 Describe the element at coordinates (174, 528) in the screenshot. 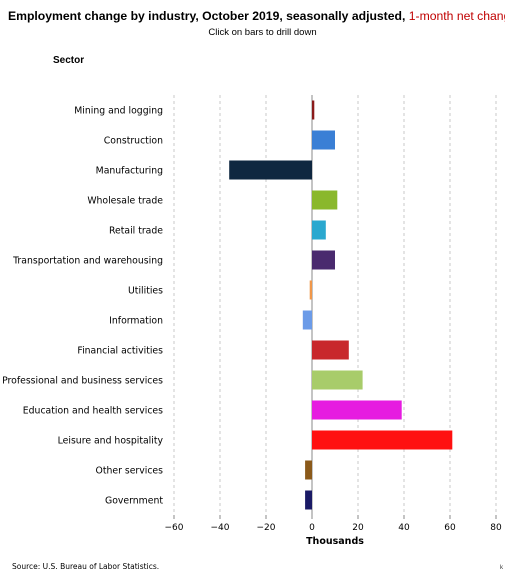

I see `x-tick-label: −60` at that location.